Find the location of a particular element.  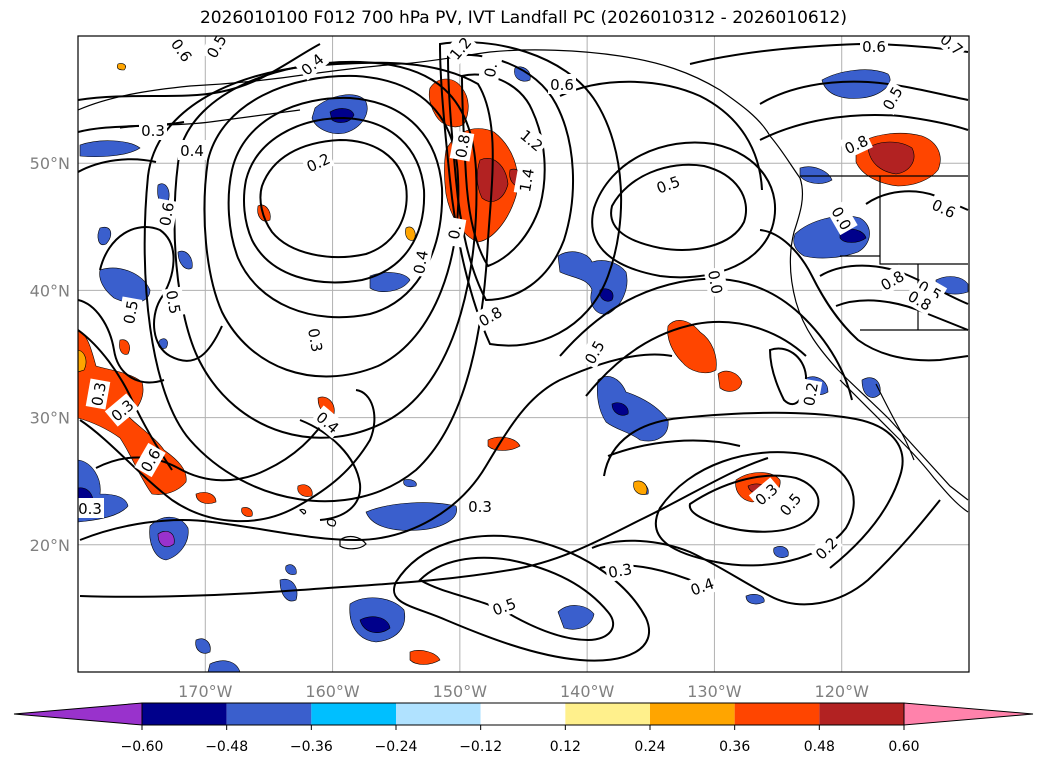

colorbar-tick-label: −0.60 is located at coordinates (142, 747).